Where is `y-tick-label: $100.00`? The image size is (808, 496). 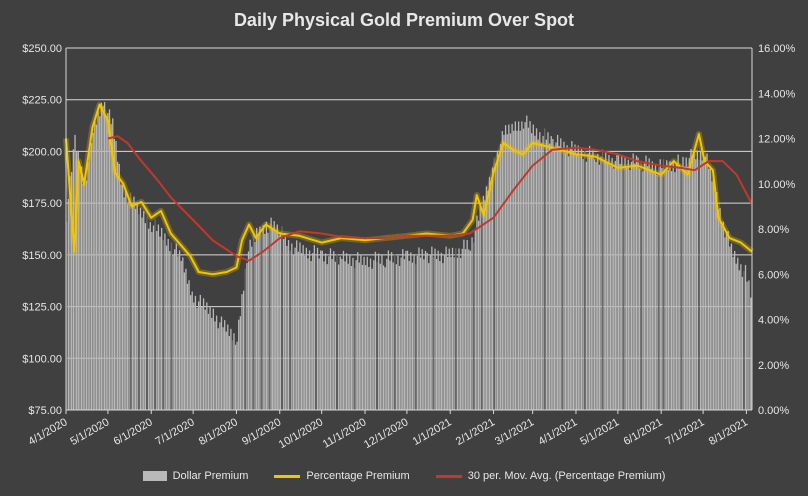
y-tick-label: $100.00 is located at coordinates (42, 359).